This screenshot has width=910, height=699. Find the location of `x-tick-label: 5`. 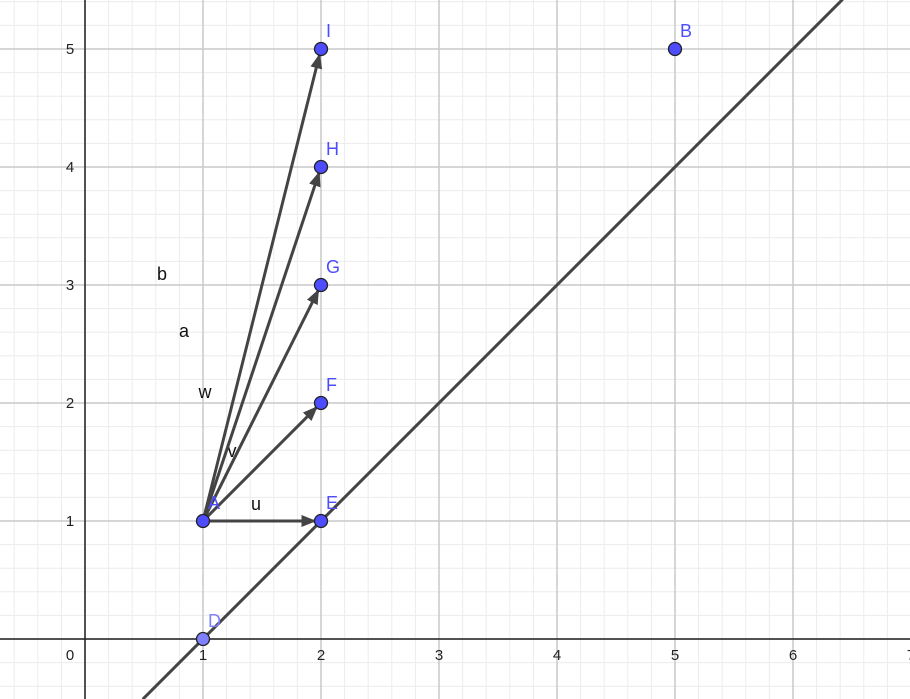

x-tick-label: 5 is located at coordinates (675, 655).